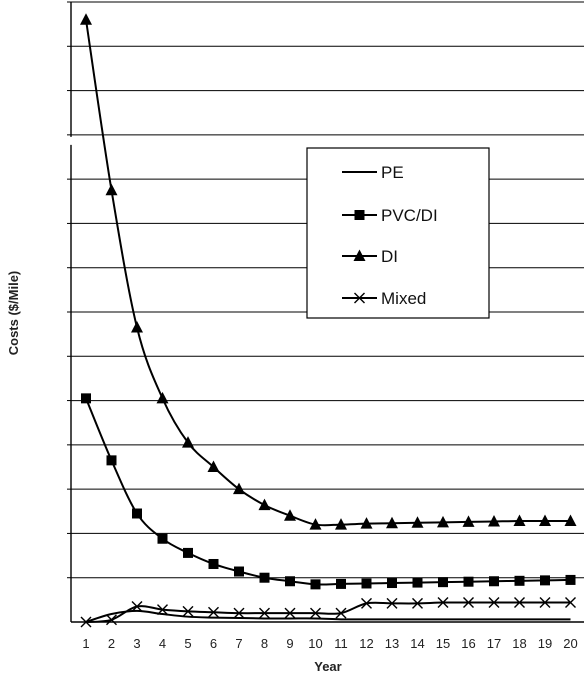 This screenshot has width=584, height=679. What do you see at coordinates (409, 215) in the screenshot?
I see `legend-label-pvc-di: PVC/DI` at bounding box center [409, 215].